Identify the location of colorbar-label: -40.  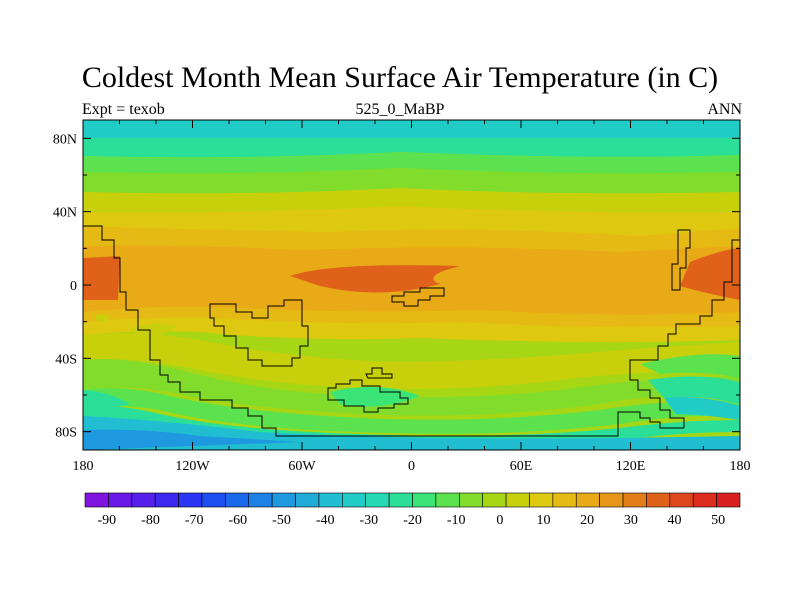
(325, 520).